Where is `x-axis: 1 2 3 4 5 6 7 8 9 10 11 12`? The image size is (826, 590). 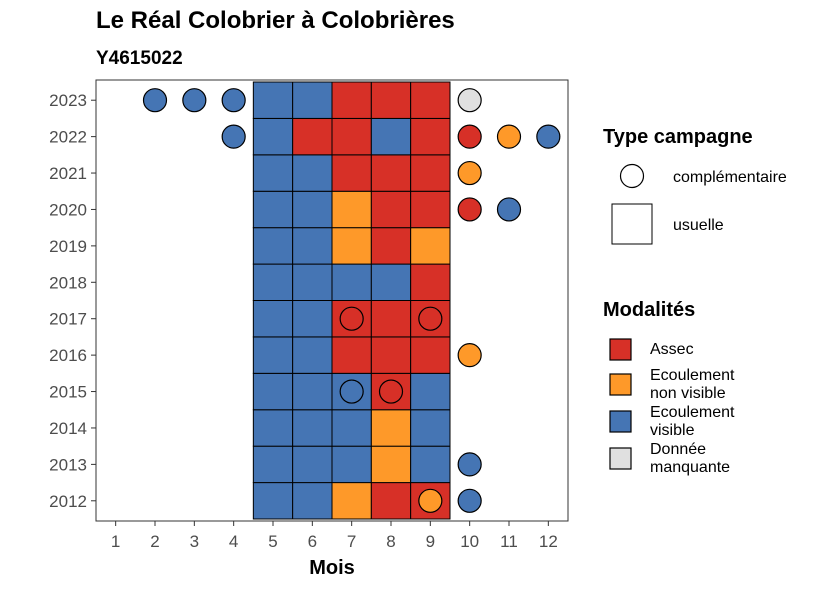
x-axis: 1 2 3 4 5 6 7 8 9 10 11 12 is located at coordinates (334, 536).